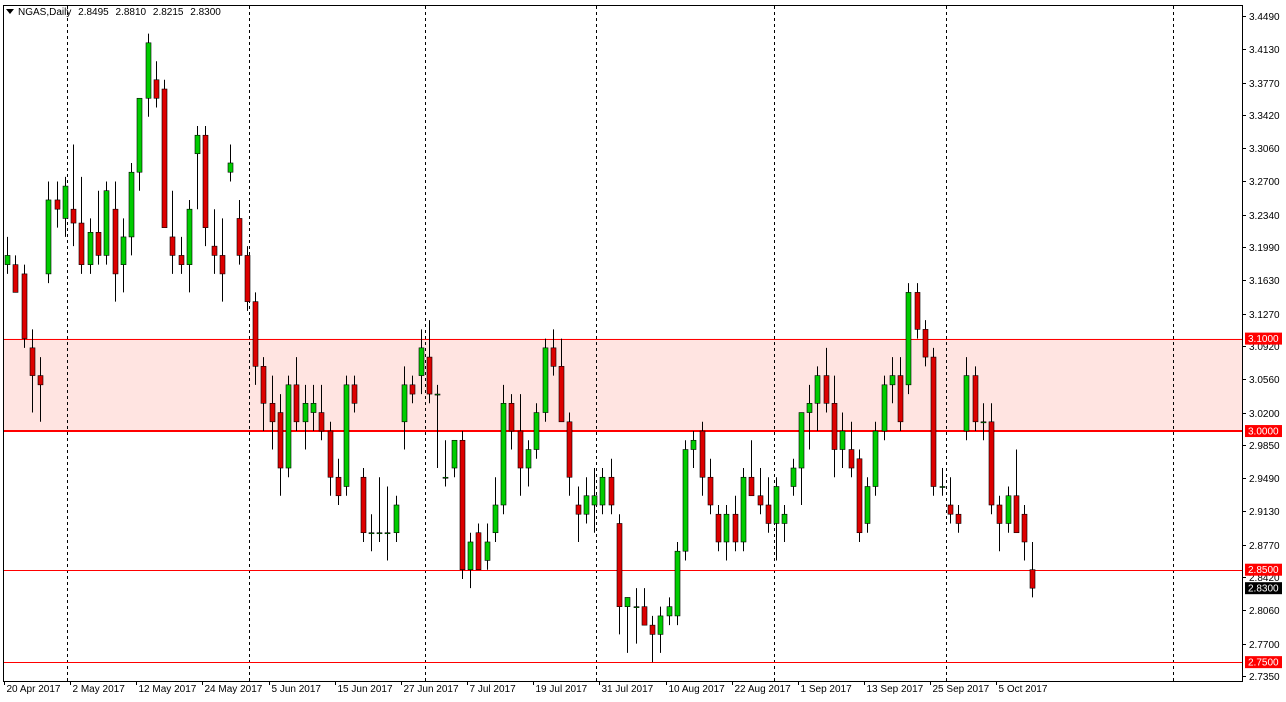  What do you see at coordinates (1264, 512) in the screenshot?
I see `y-tick-label: 2.9130` at bounding box center [1264, 512].